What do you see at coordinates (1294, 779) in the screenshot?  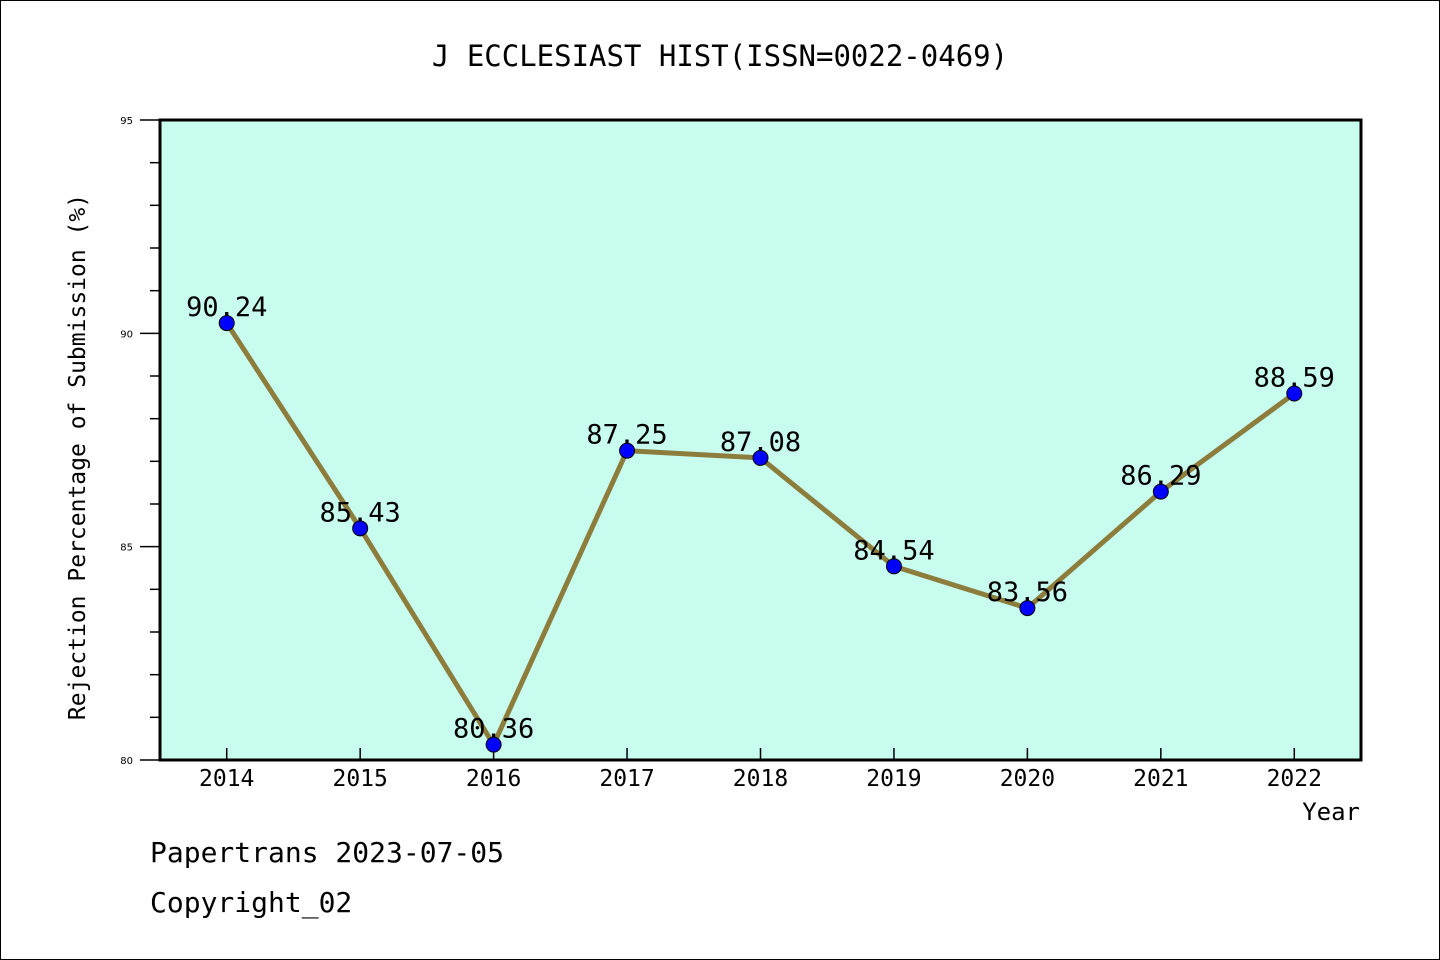 I see `x-tick-label: 2022` at bounding box center [1294, 779].